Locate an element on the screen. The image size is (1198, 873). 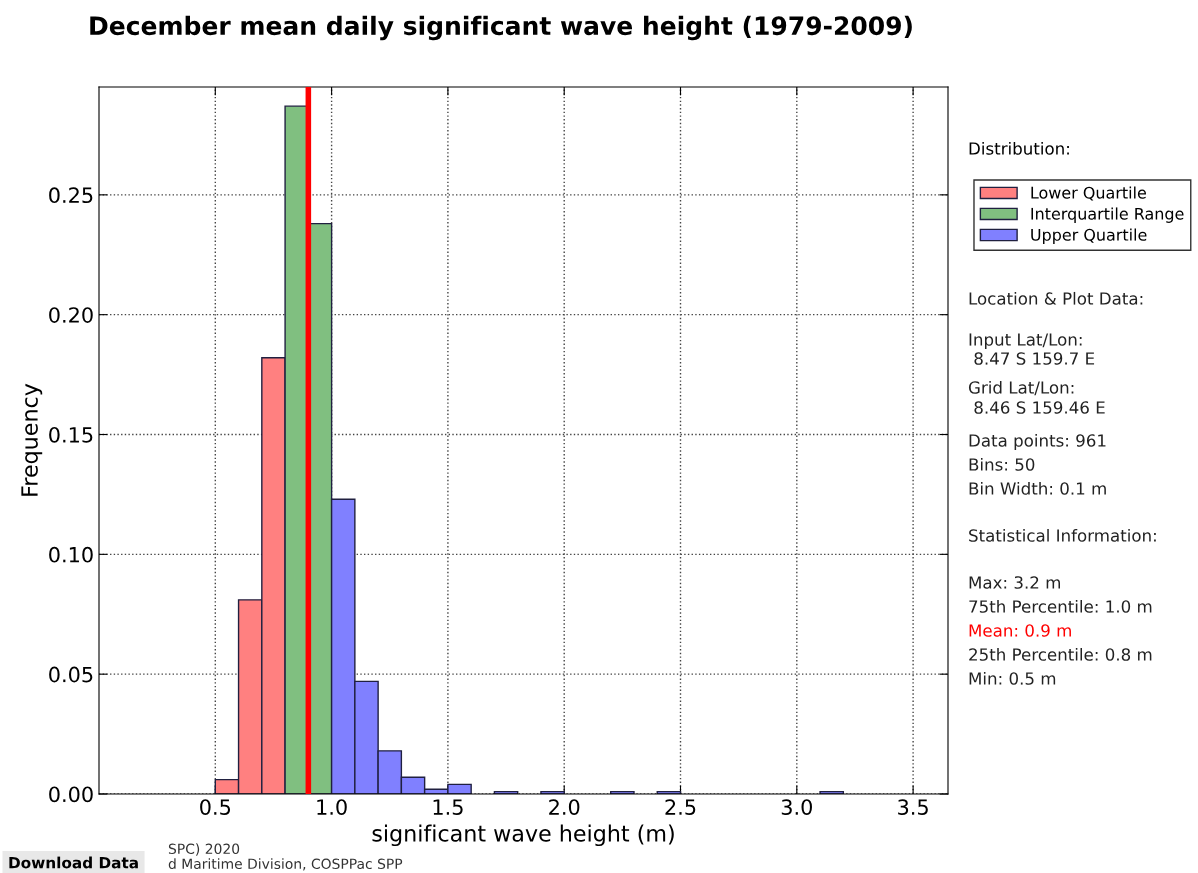
text: 75th Percentile: 1.0 m is located at coordinates (1060, 606).